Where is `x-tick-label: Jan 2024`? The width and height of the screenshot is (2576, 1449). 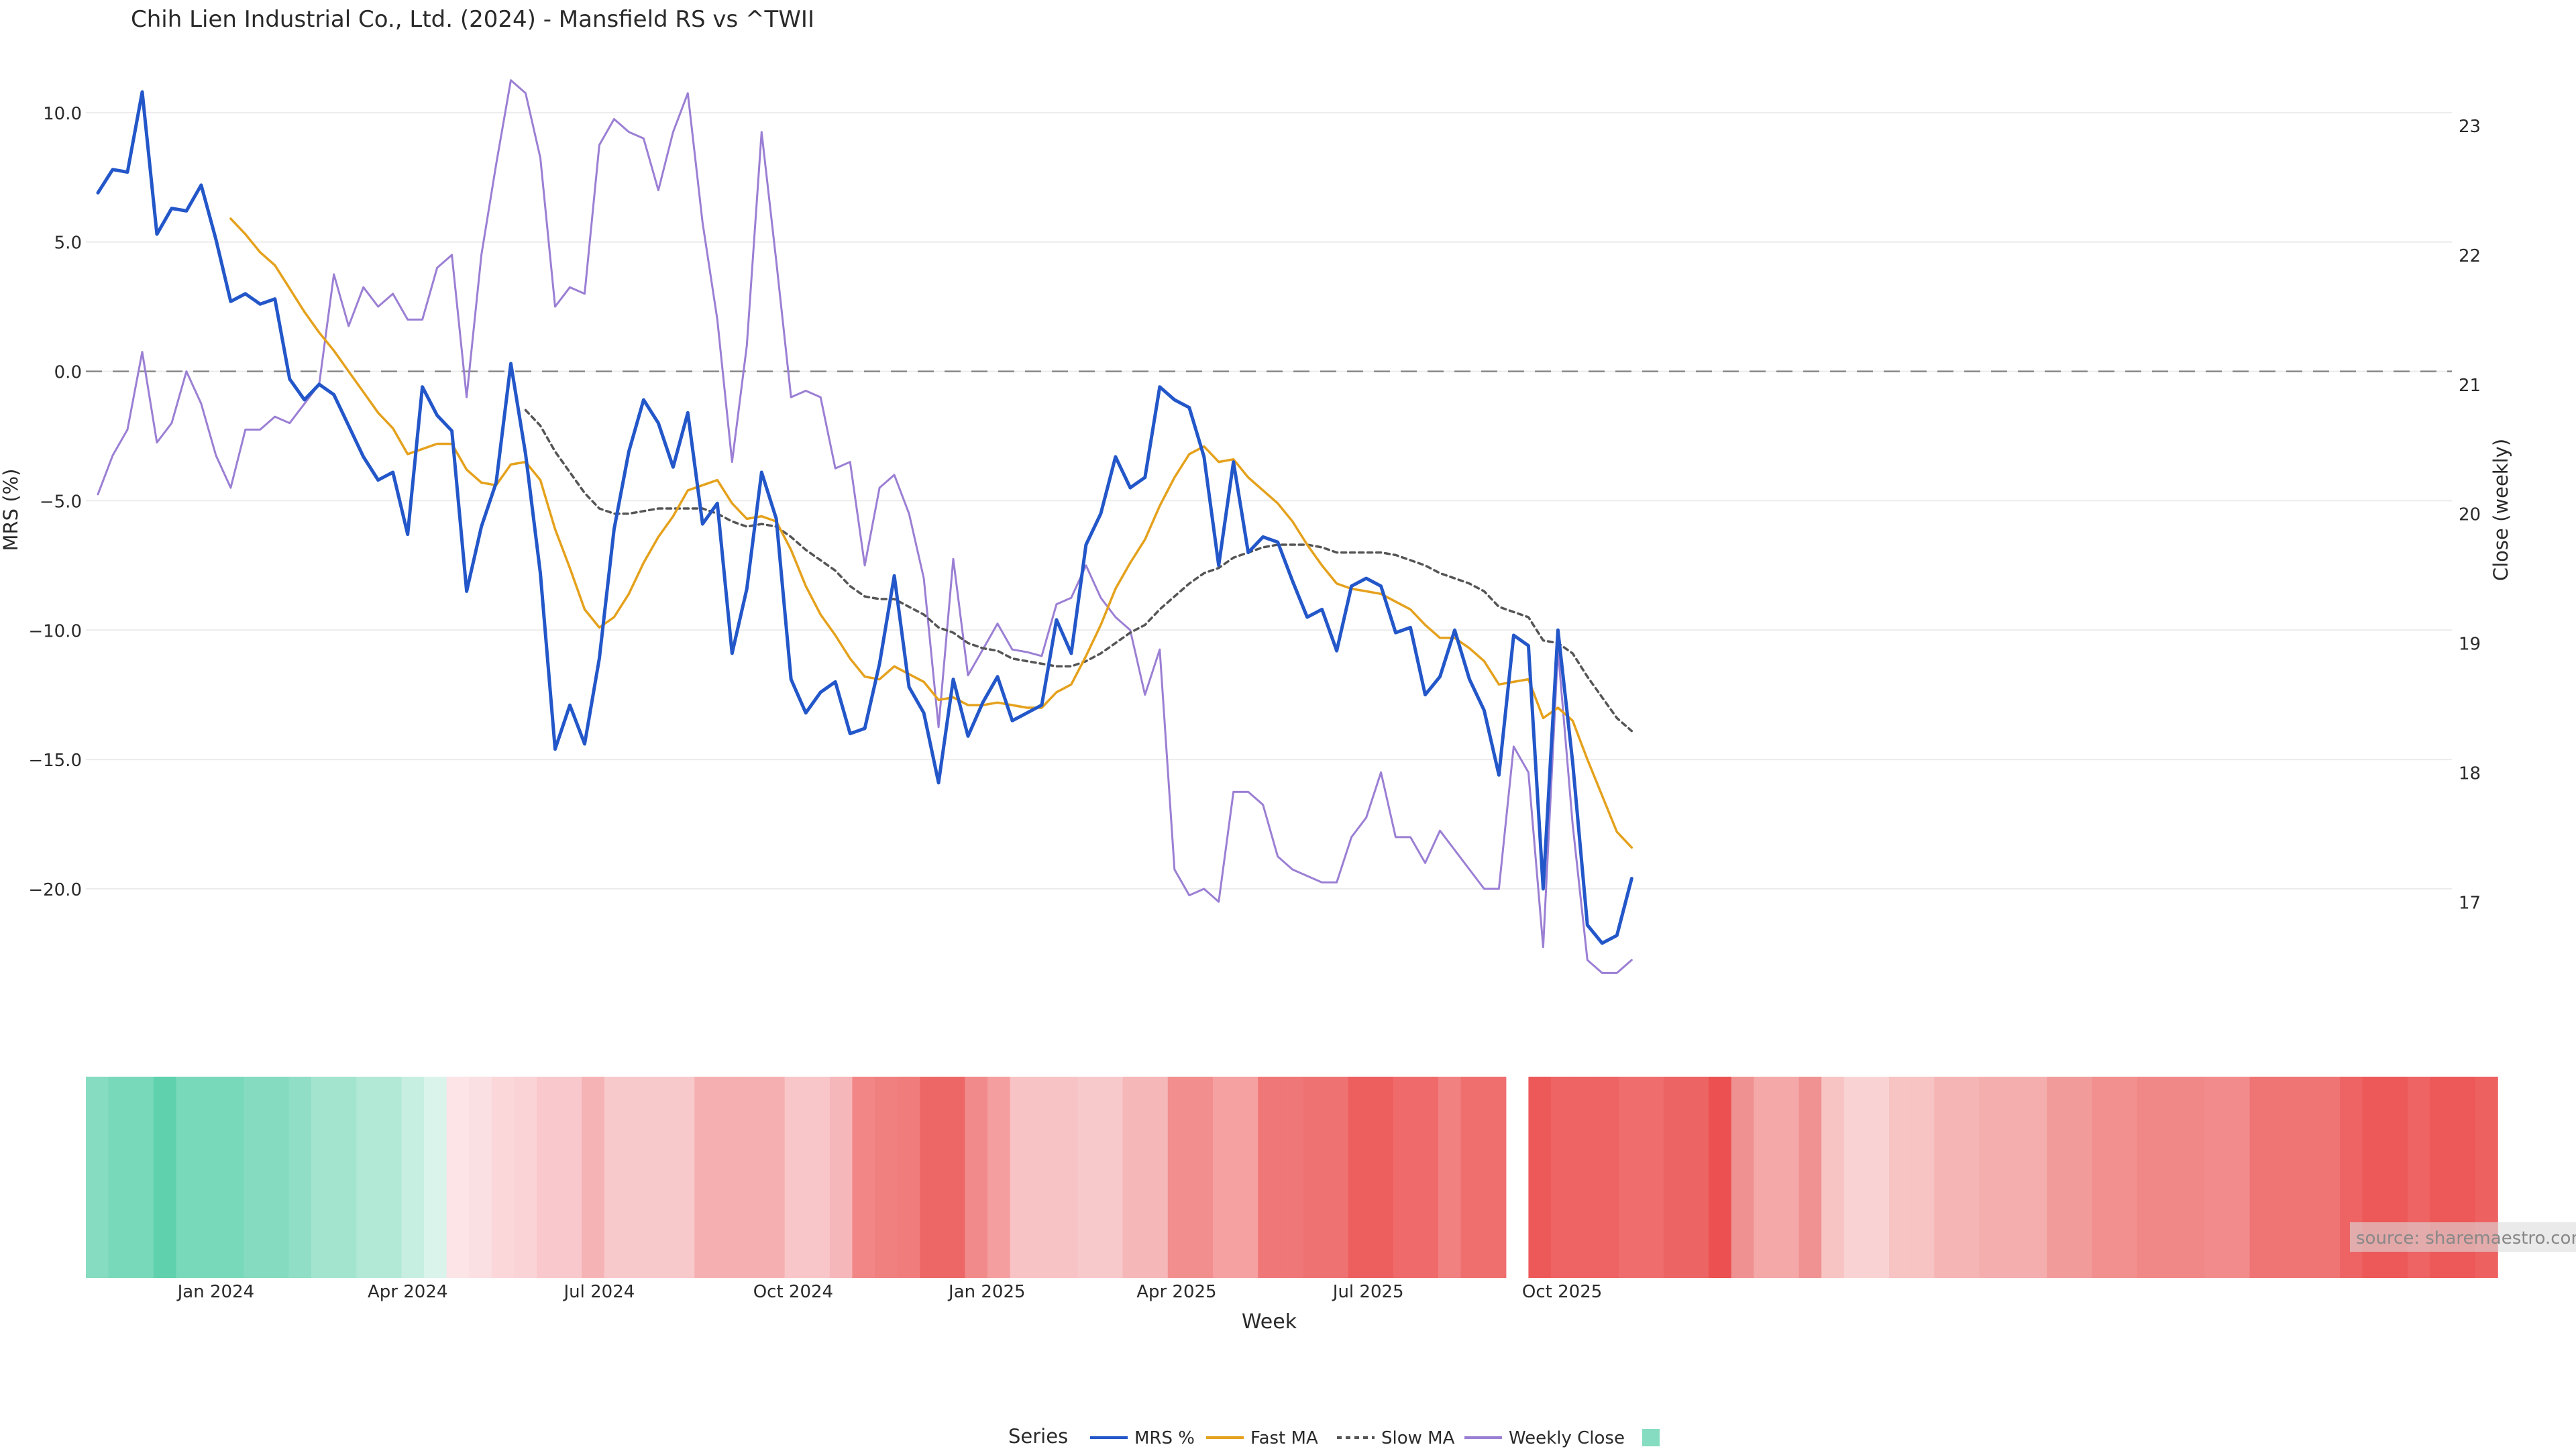 x-tick-label: Jan 2024 is located at coordinates (215, 1292).